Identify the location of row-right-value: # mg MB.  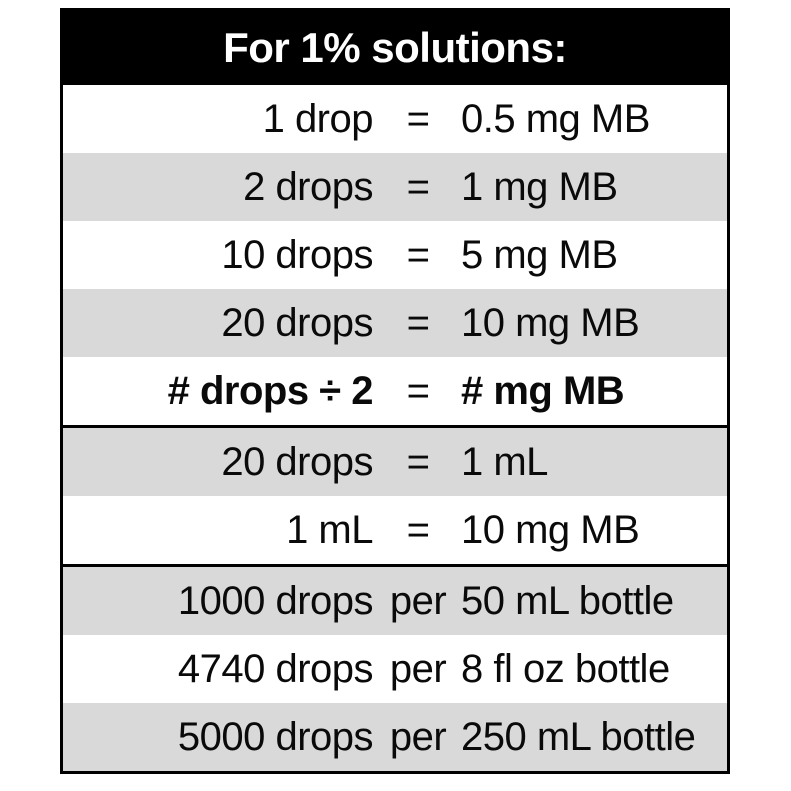
(543, 390).